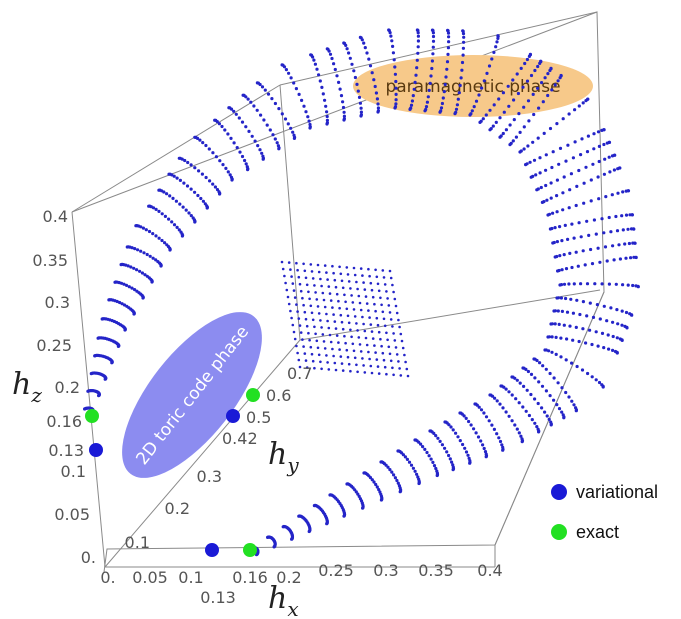  Describe the element at coordinates (336, 570) in the screenshot. I see `x-tick: 0.25` at that location.